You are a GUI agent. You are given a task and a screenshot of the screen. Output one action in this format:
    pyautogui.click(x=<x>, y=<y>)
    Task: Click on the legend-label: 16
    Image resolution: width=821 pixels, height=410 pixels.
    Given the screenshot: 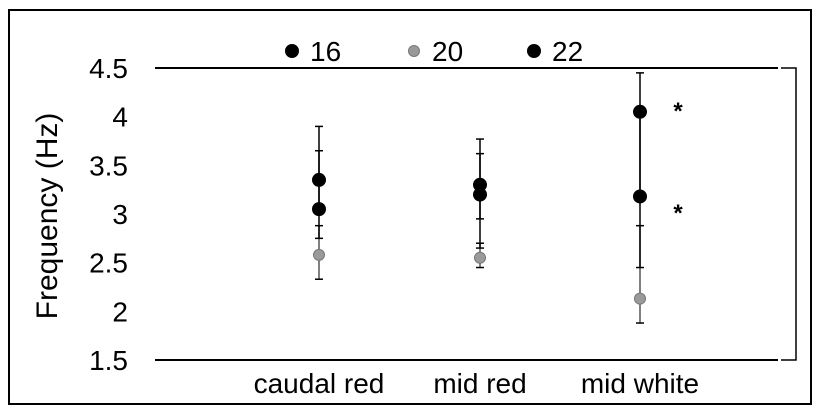 What is the action you would take?
    pyautogui.click(x=325, y=51)
    